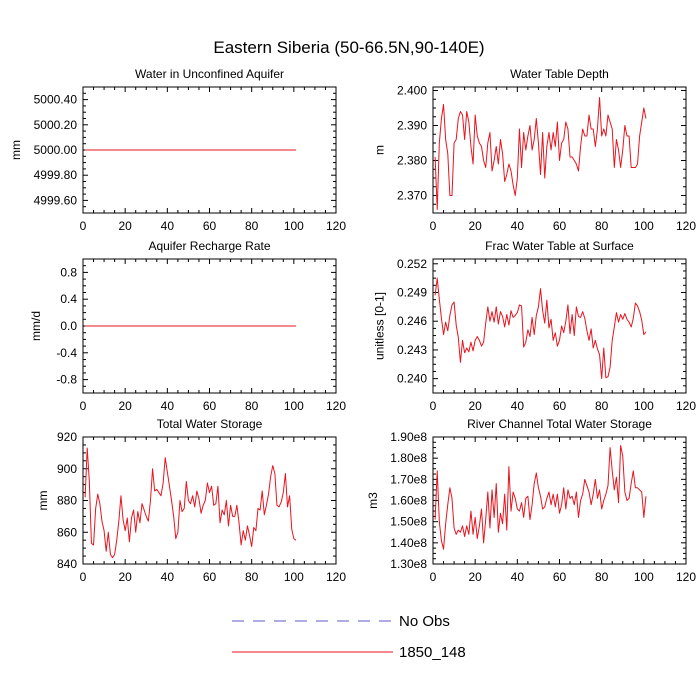 This screenshot has height=700, width=700. What do you see at coordinates (644, 577) in the screenshot?
I see `river-channel-total-water-storage-xtick-label: 100` at bounding box center [644, 577].